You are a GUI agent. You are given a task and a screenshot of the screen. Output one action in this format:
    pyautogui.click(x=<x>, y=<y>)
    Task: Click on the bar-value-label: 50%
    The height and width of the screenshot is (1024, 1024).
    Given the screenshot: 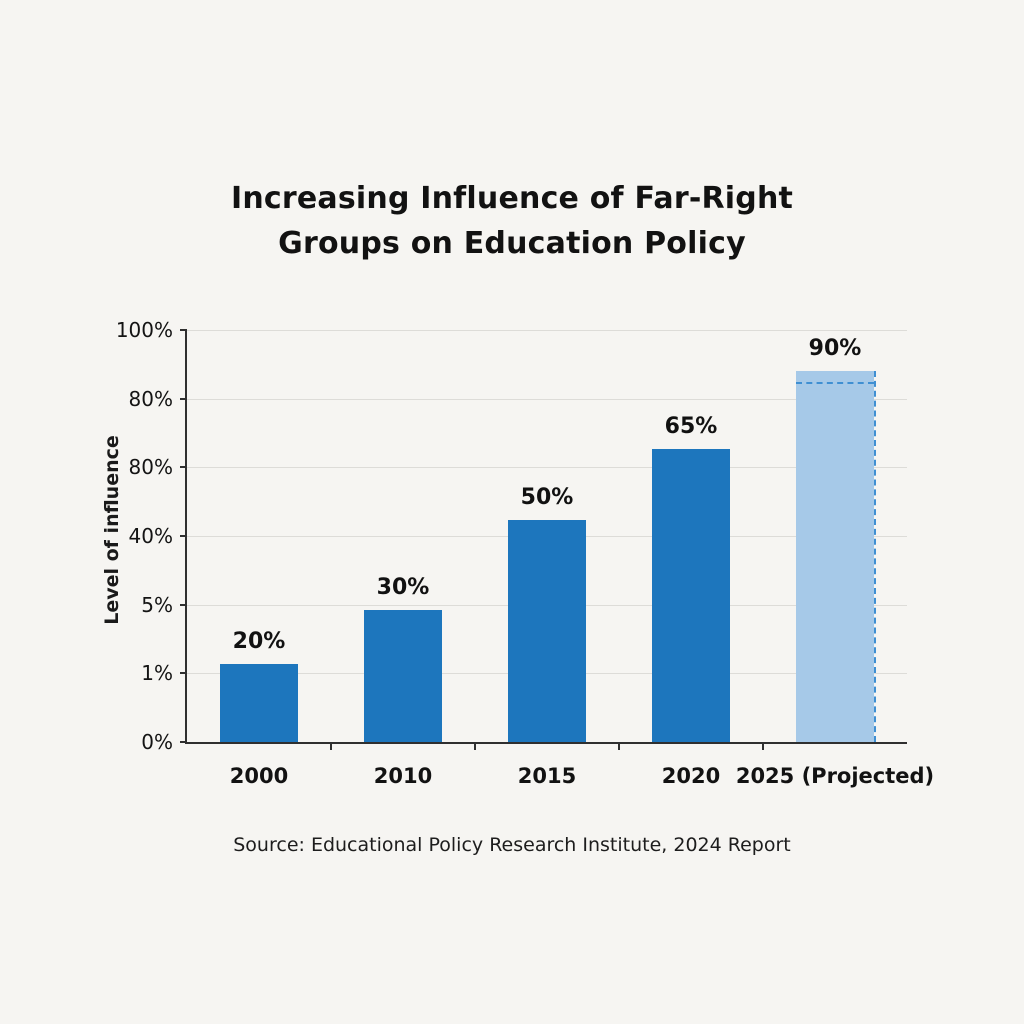 What is the action you would take?
    pyautogui.click(x=547, y=497)
    